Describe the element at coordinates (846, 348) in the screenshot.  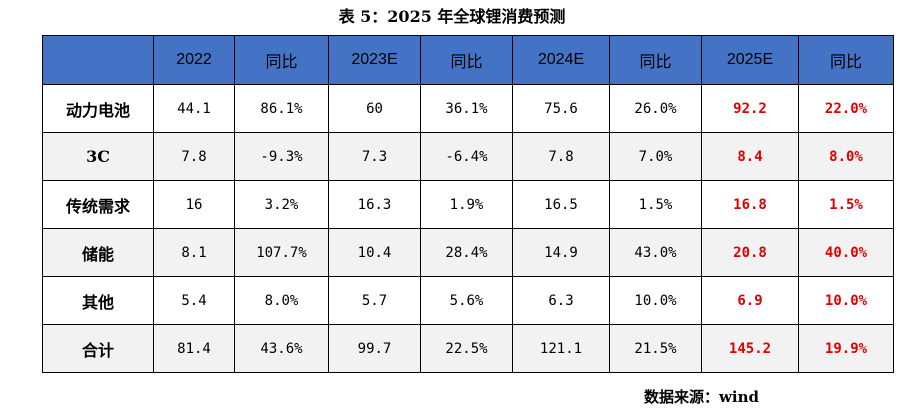
I see `table-cell: 19.9%` at that location.